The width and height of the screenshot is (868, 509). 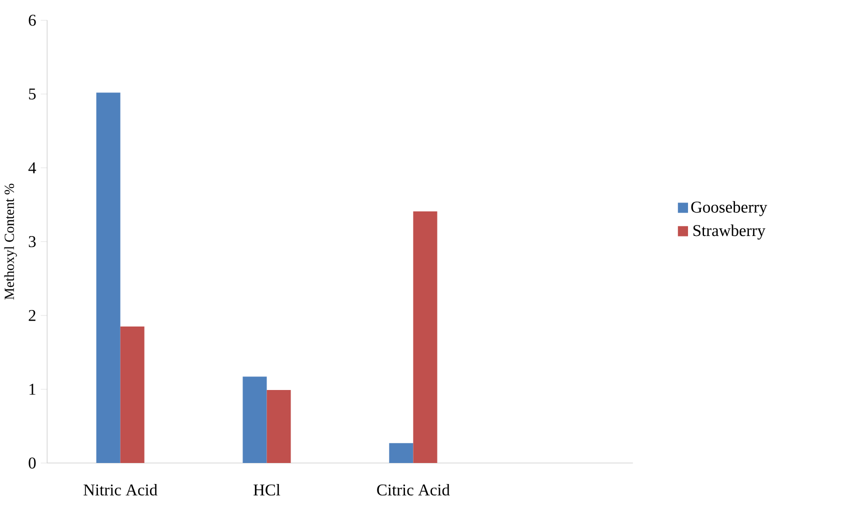 I want to click on x-tick-label: Citric Acid, so click(x=413, y=490).